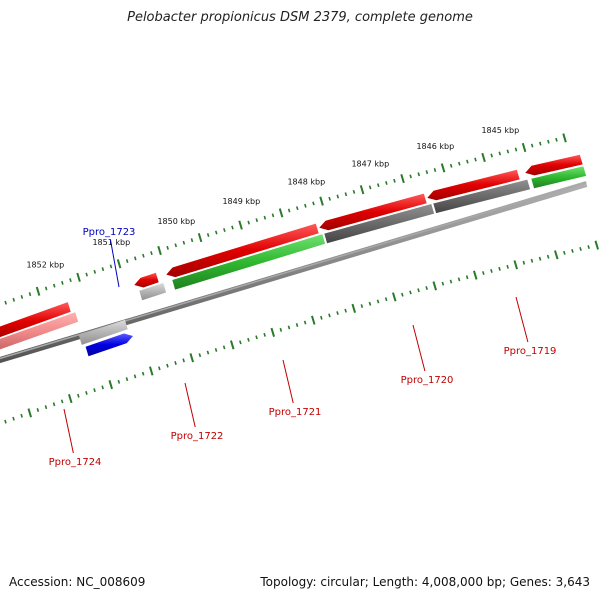  What do you see at coordinates (242, 250) in the screenshot?
I see `gene-feature-1721-top` at bounding box center [242, 250].